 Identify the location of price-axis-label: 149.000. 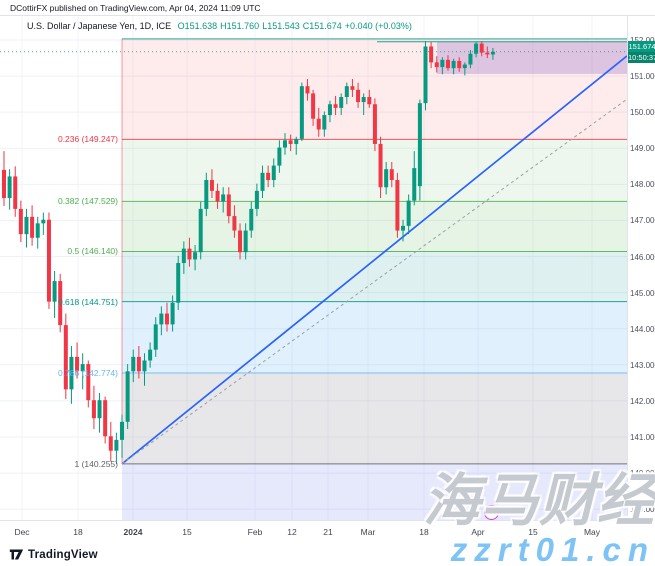
(642, 149).